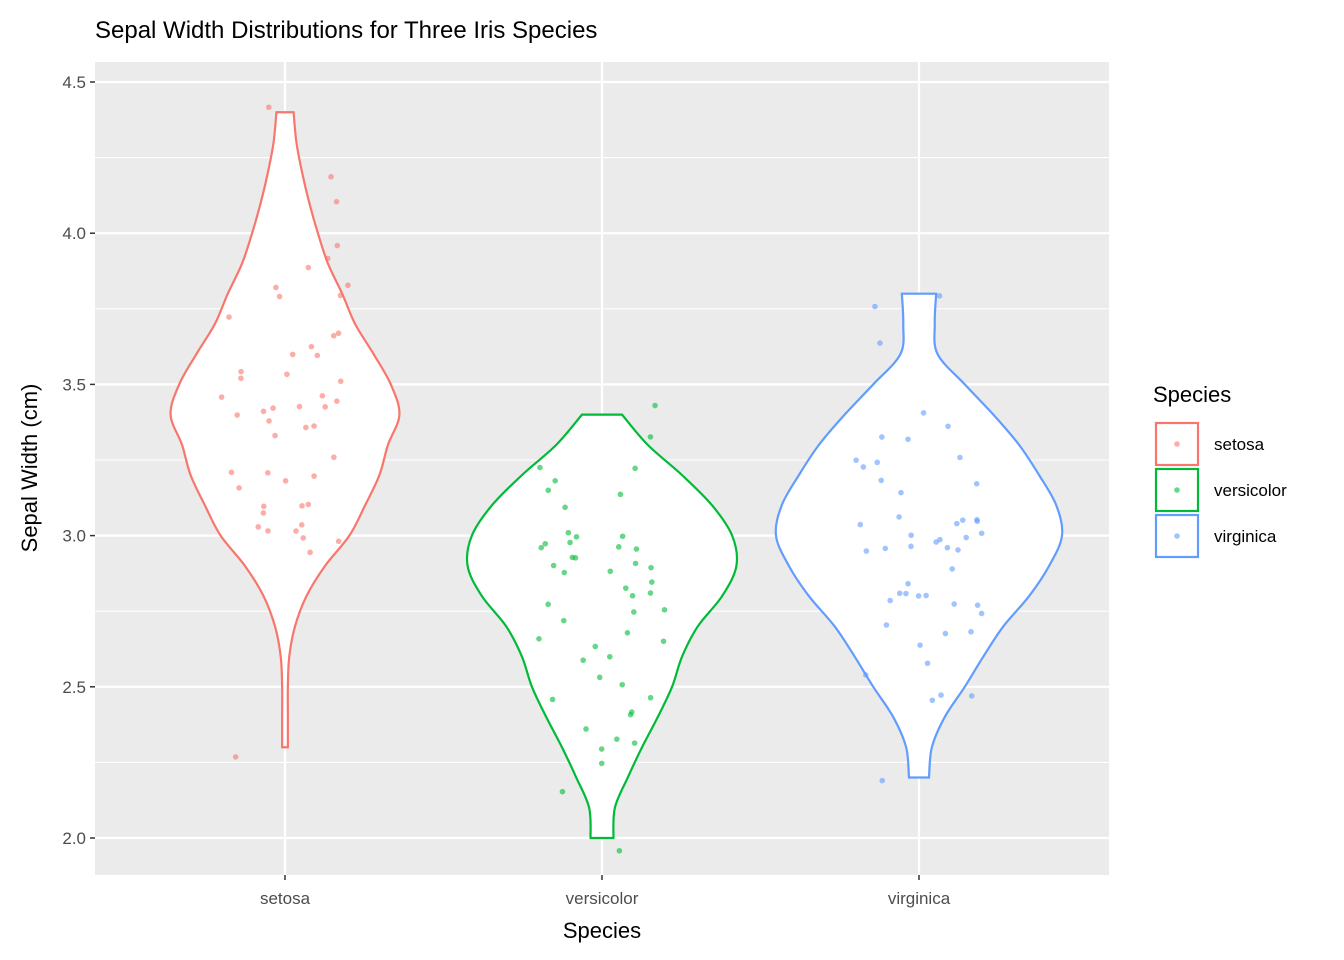 The width and height of the screenshot is (1344, 960). Describe the element at coordinates (602, 930) in the screenshot. I see `x-axis-title: Species` at that location.